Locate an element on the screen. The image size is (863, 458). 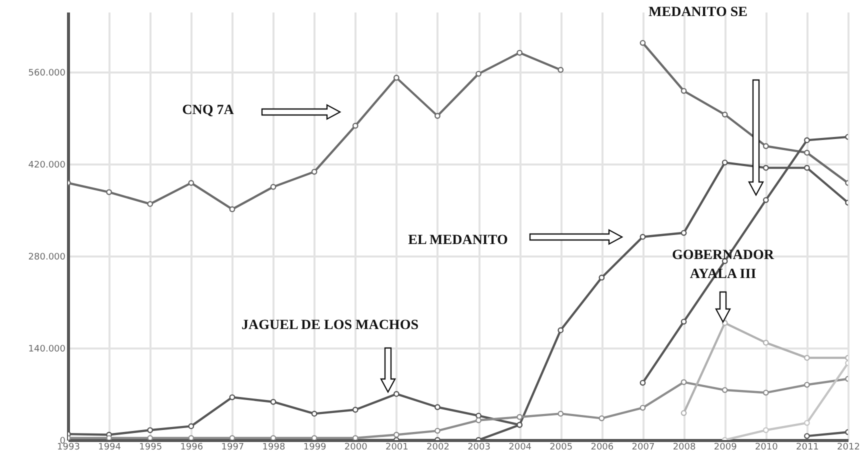
x-tick-label: 2006 is located at coordinates (602, 447).